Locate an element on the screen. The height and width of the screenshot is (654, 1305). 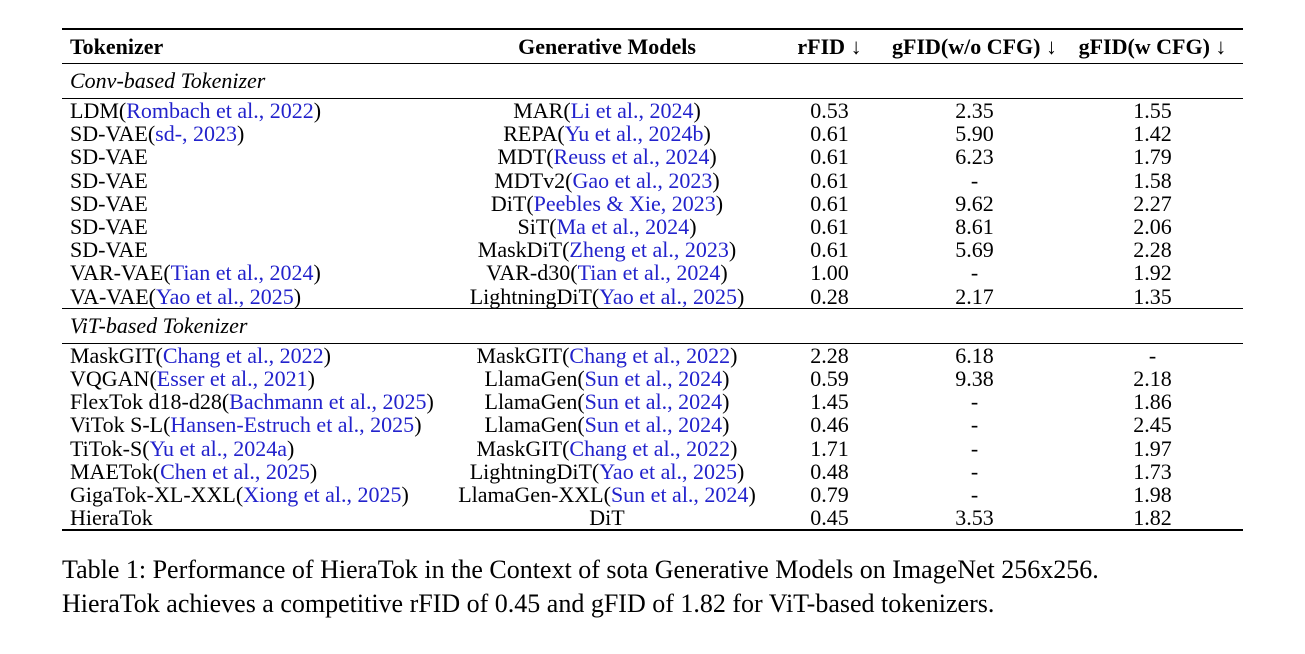
tokenizer-cell: TiTok-S(Yu et al., 2024a) is located at coordinates (252, 448).